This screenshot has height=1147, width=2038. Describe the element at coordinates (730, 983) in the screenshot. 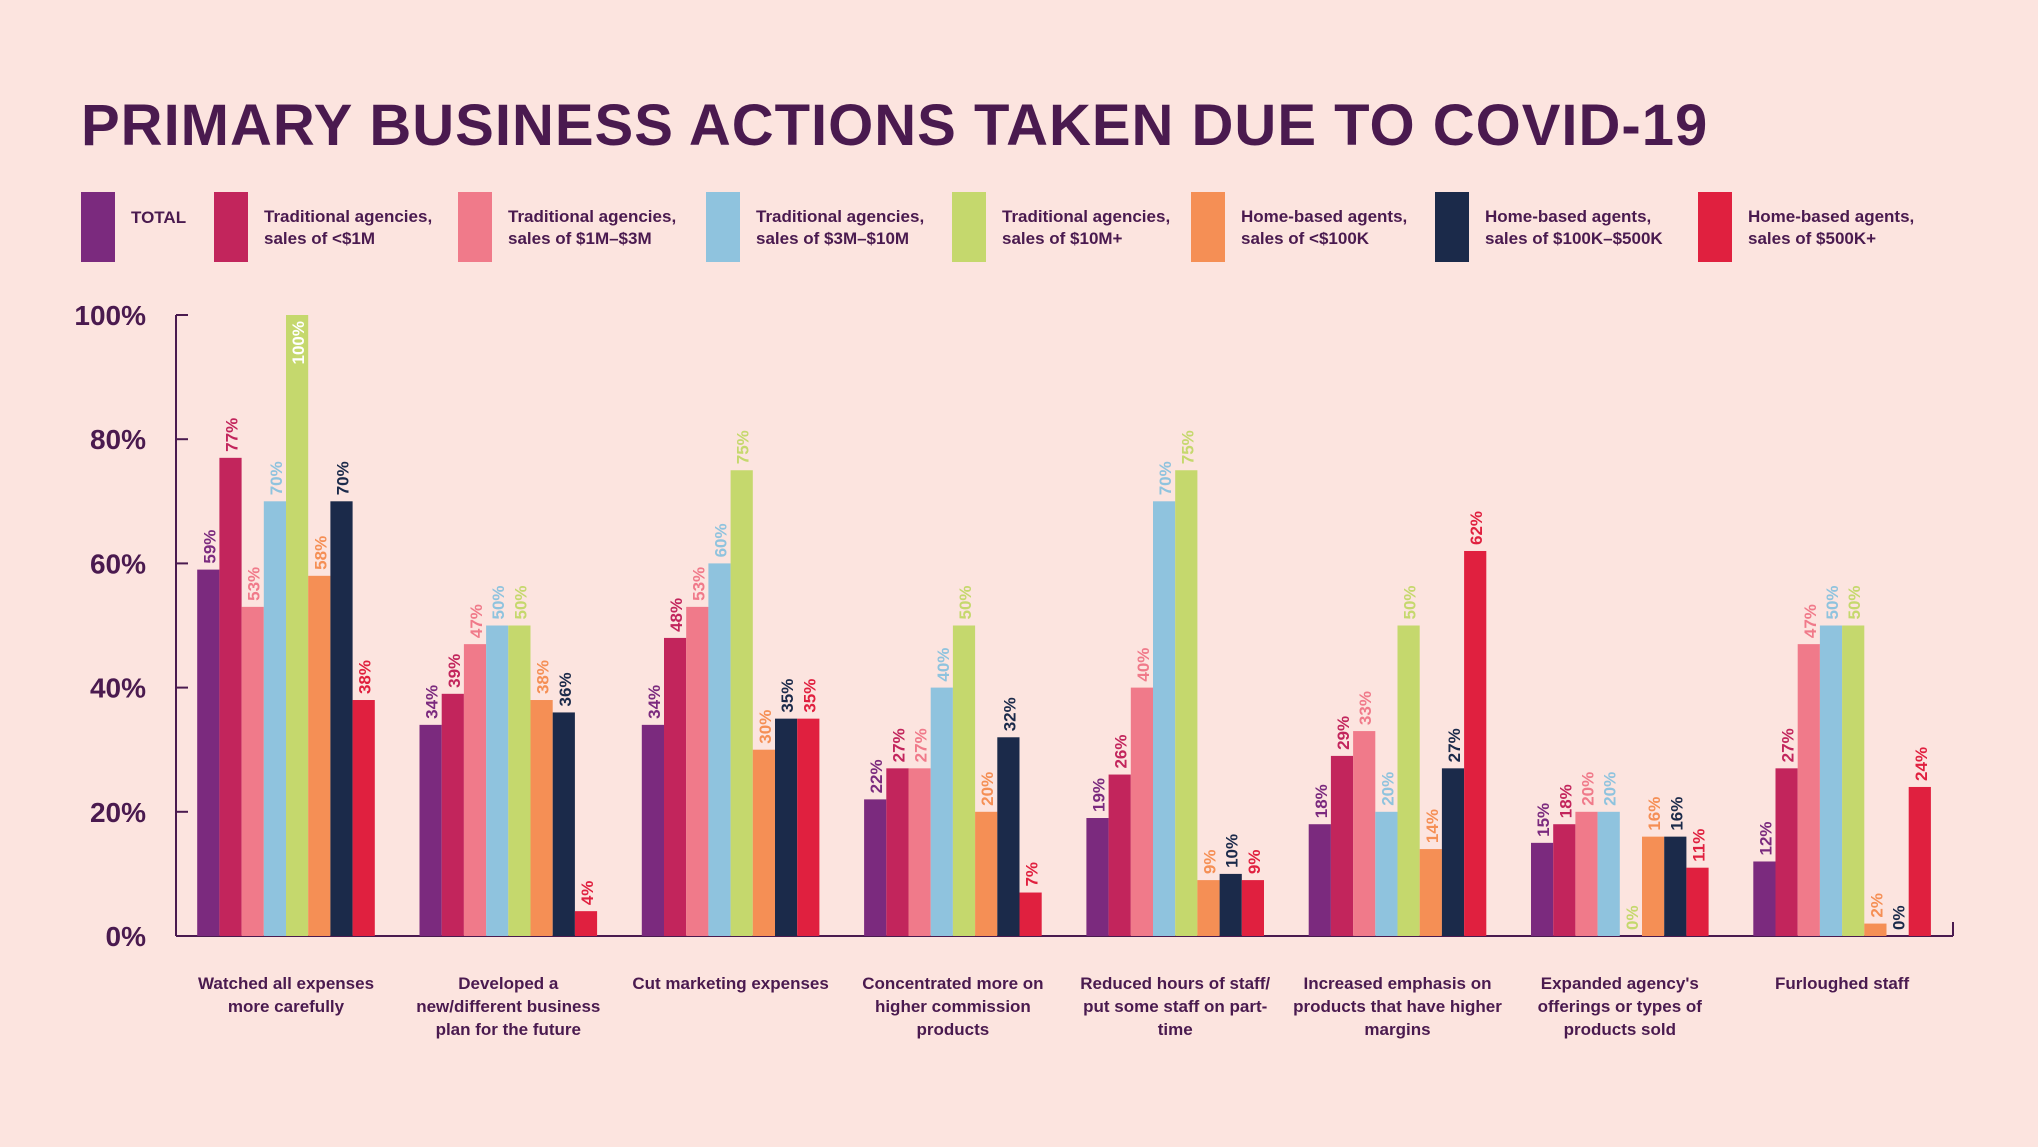

I see `x-tick-label: Cut marketing expenses` at that location.